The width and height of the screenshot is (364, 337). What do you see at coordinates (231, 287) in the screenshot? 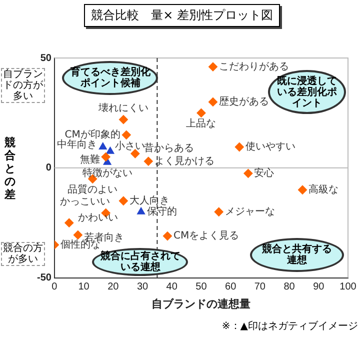
I see `x-tick-label: 60` at bounding box center [231, 287].